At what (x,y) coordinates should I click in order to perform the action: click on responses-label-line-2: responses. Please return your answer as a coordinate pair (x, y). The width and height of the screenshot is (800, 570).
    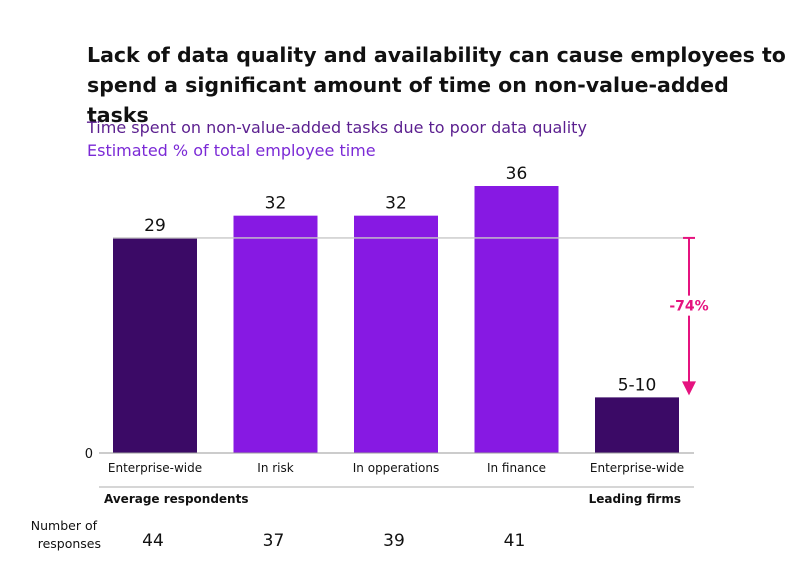
    Looking at the image, I should click on (69, 543).